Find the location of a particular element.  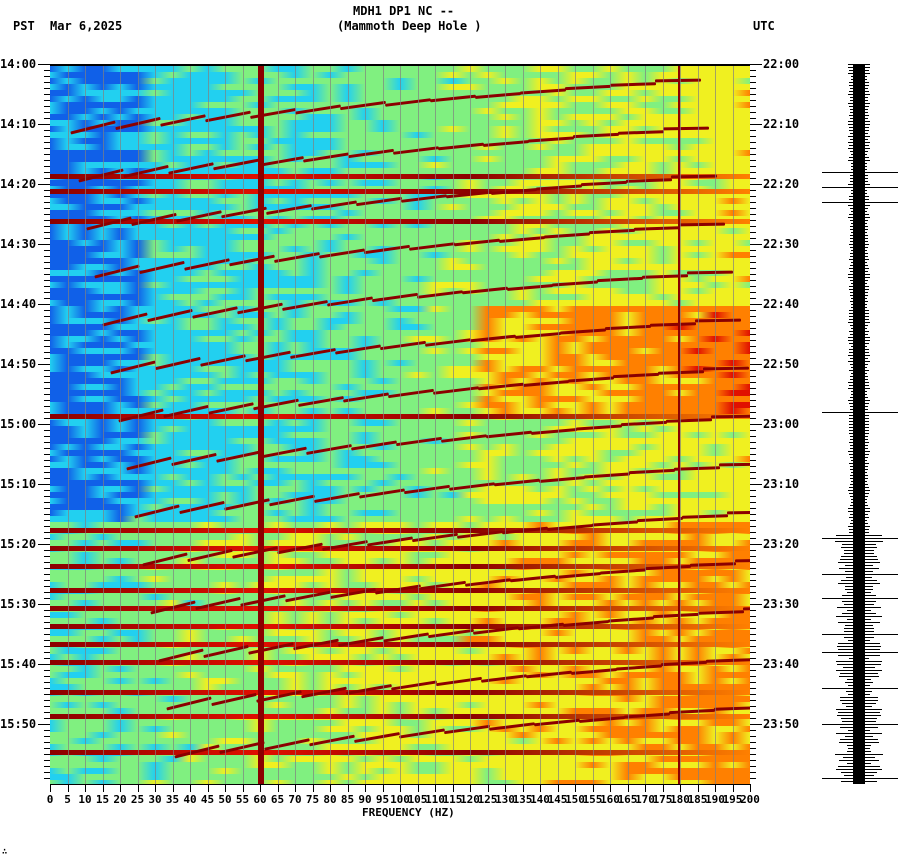

frequency-label: 175 is located at coordinates (662, 799).